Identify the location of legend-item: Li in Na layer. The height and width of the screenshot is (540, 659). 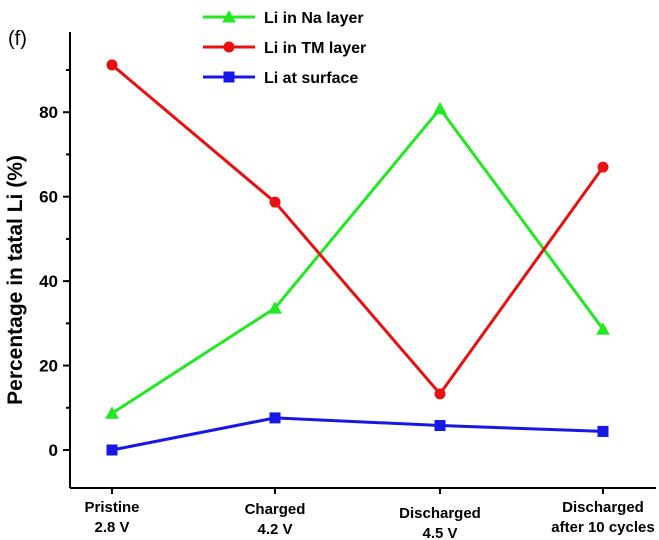
(283, 18).